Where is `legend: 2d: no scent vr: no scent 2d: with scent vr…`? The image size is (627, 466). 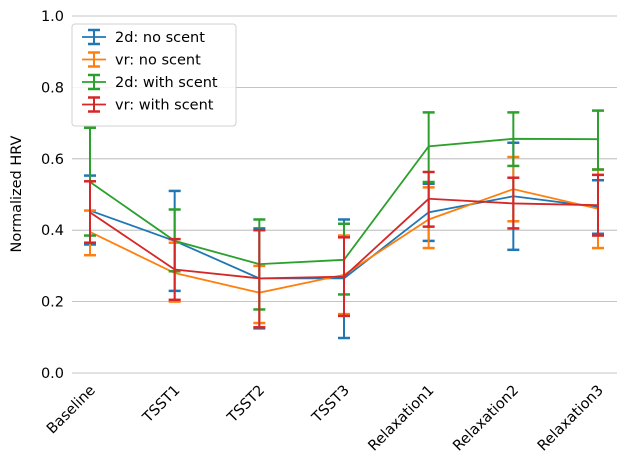
legend: 2d: no scent vr: no scent 2d: with scent vr… is located at coordinates (154, 75).